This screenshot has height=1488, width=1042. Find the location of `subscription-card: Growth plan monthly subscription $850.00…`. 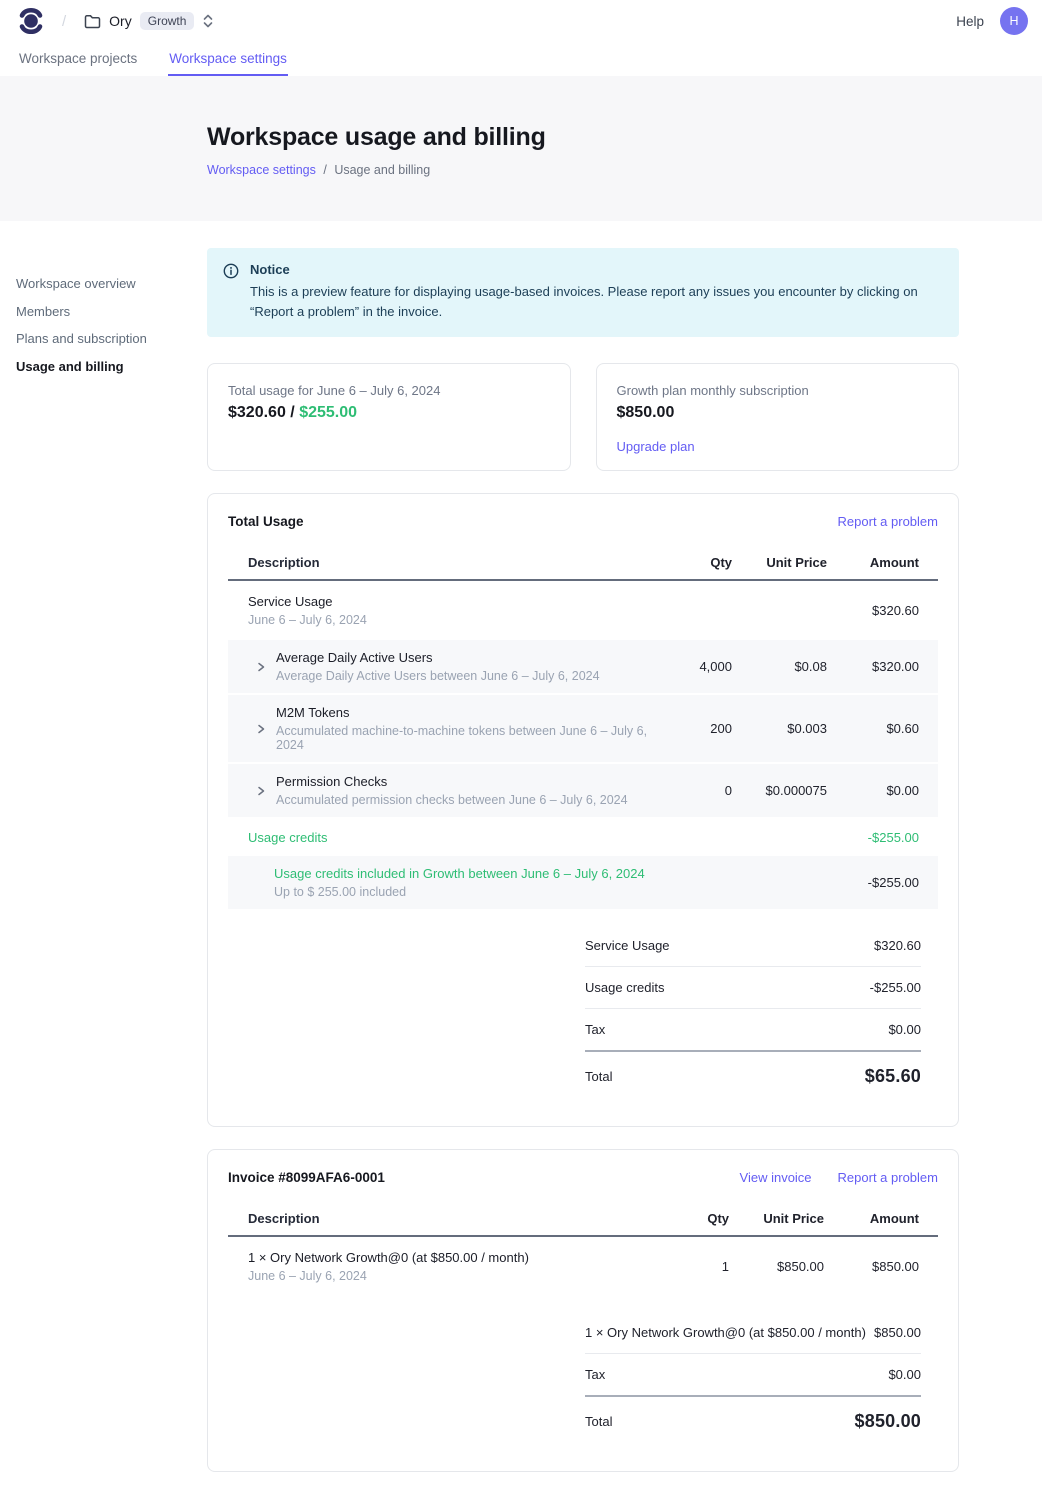

subscription-card: Growth plan monthly subscription $850.00… is located at coordinates (777, 417).